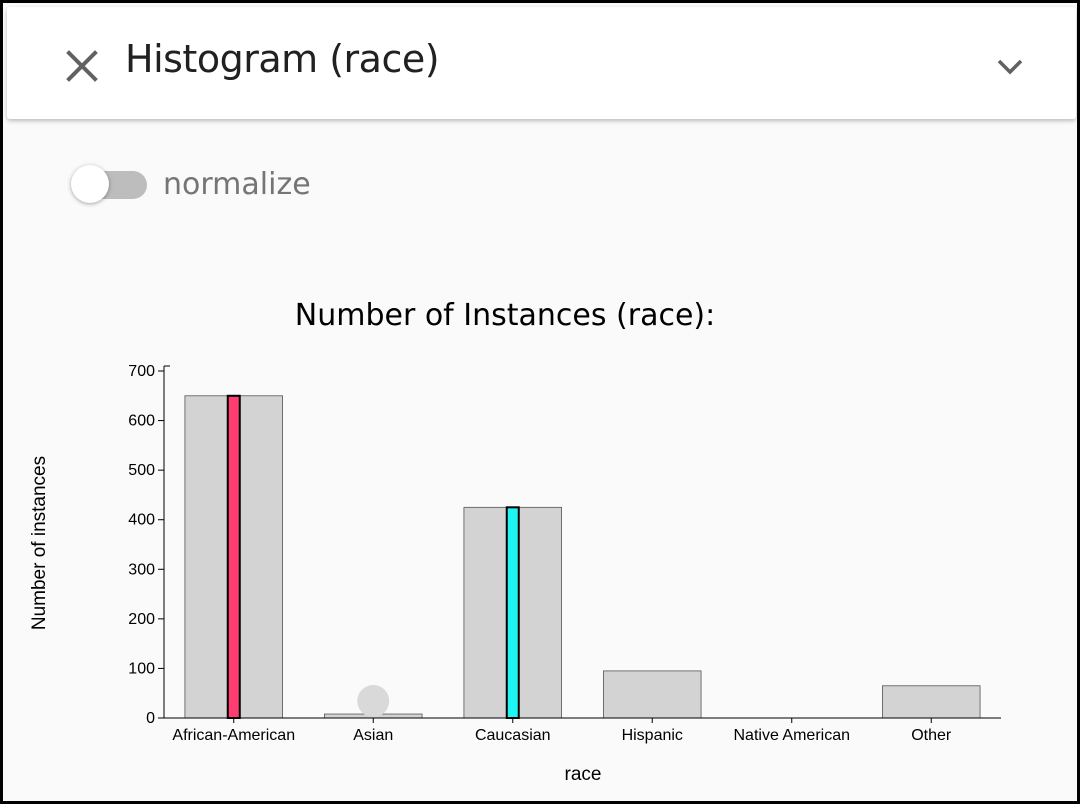 This screenshot has width=1080, height=804. Describe the element at coordinates (141, 371) in the screenshot. I see `y-tick-label: 700` at that location.